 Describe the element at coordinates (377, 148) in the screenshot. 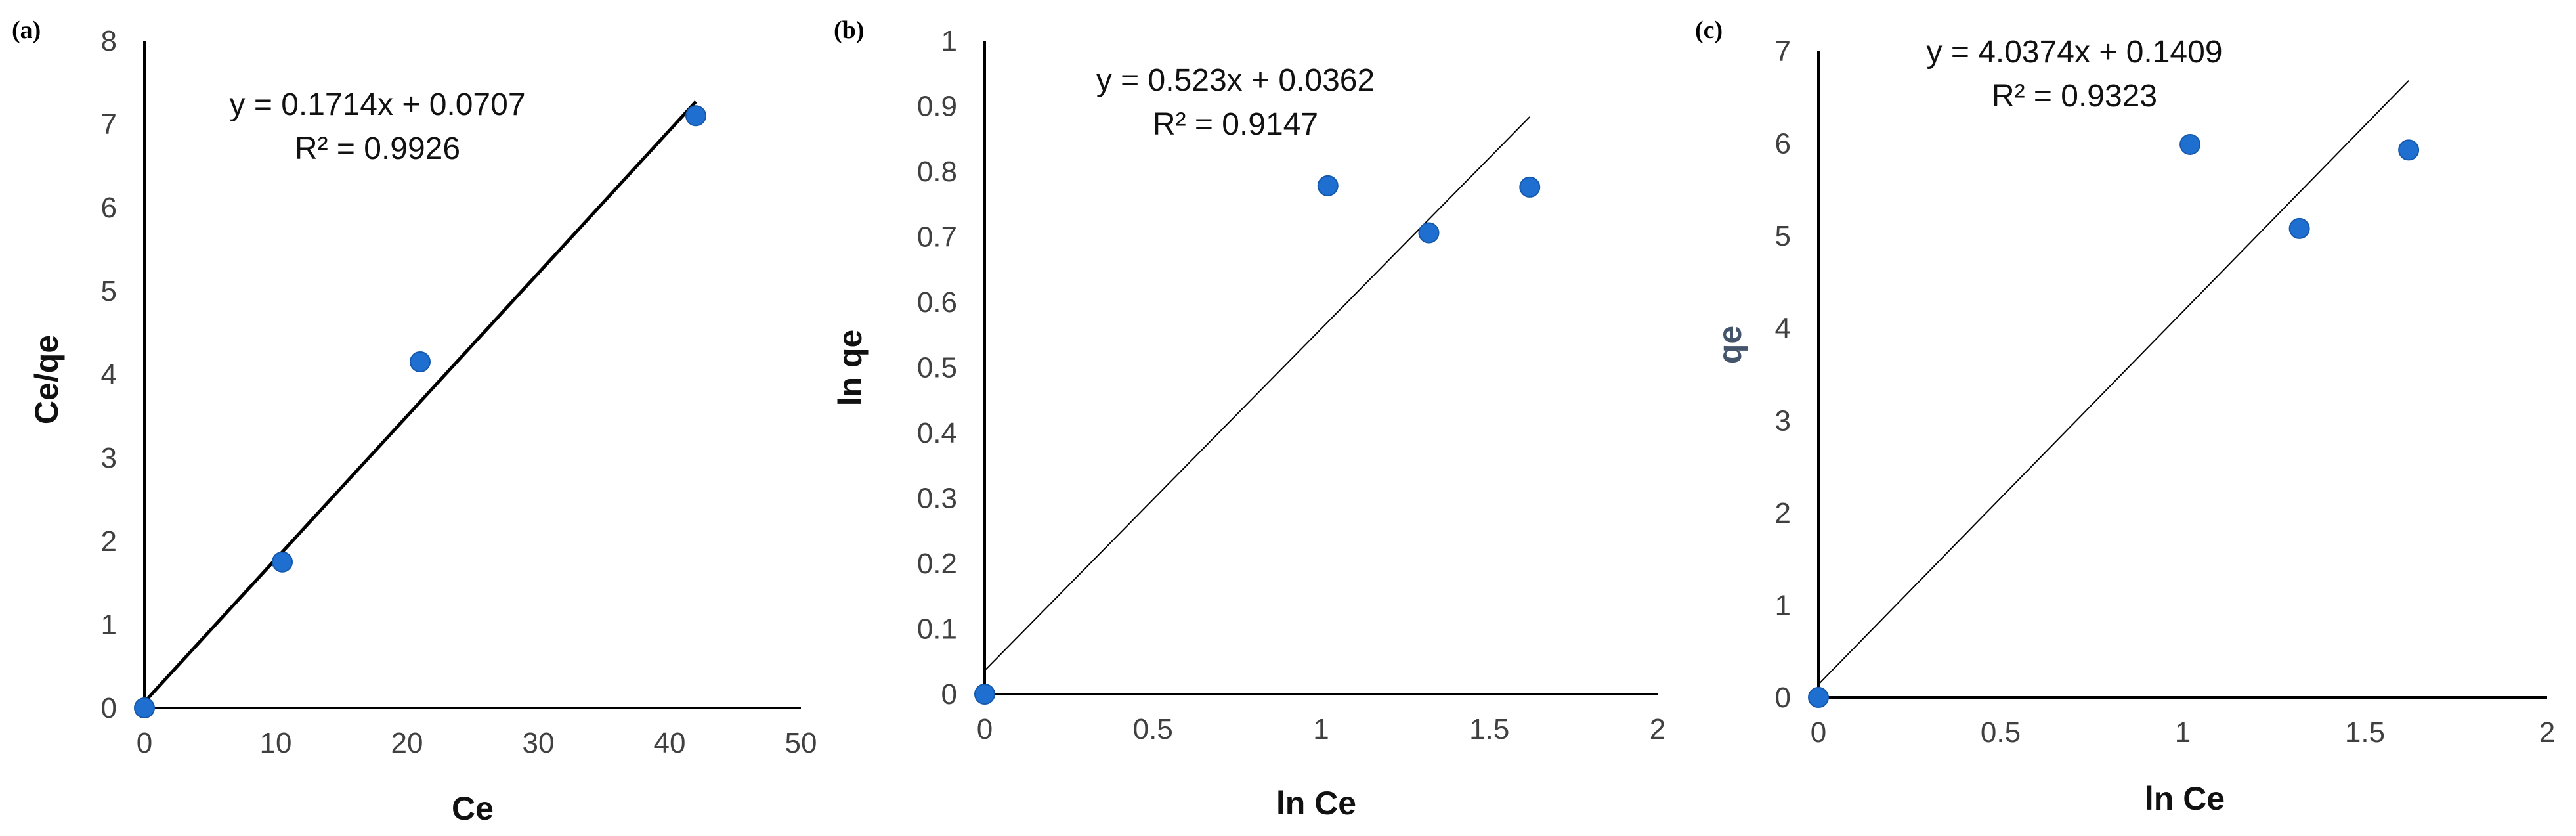

I see `r-squared-label: R² = 0.9926` at that location.